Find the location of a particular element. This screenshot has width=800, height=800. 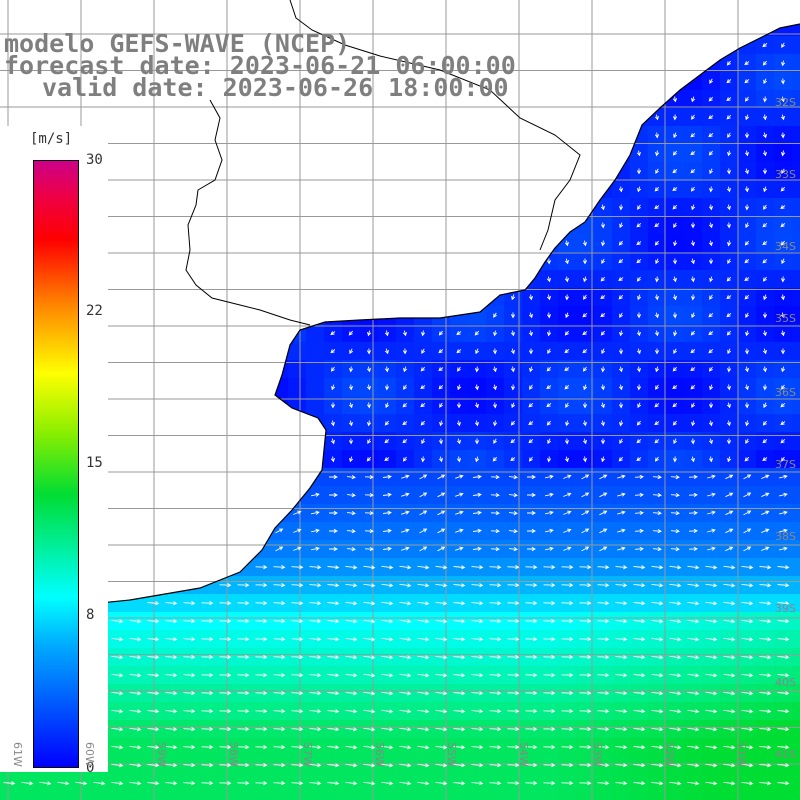

border-line is located at coordinates (248, 212).